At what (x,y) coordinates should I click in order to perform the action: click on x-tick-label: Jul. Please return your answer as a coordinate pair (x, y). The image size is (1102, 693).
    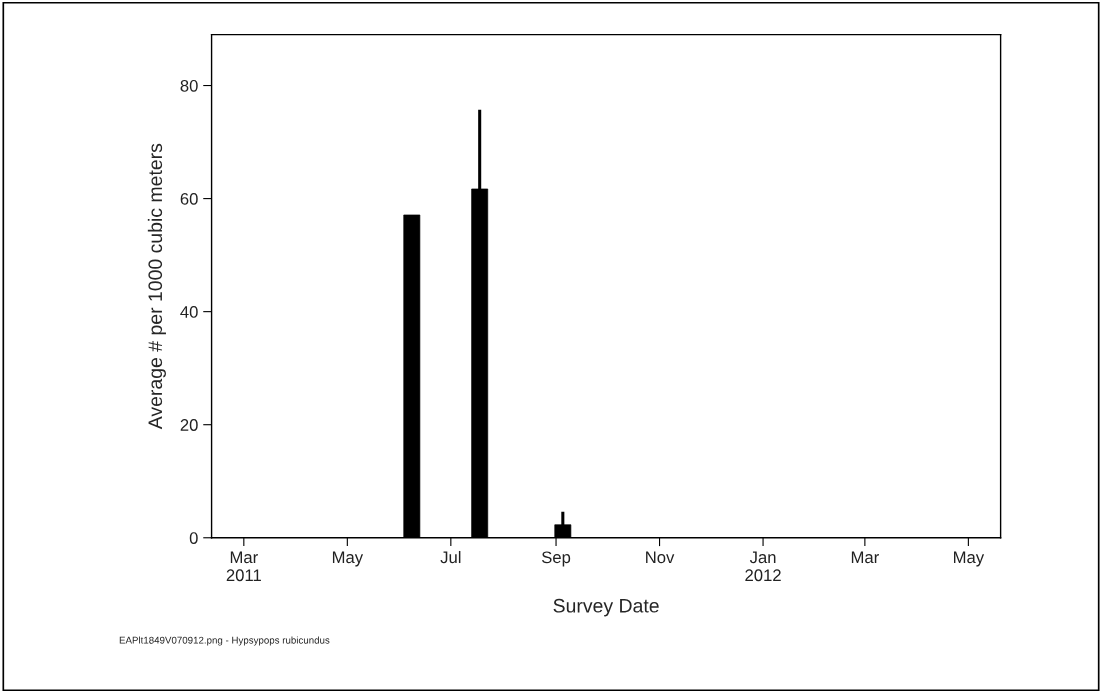
    Looking at the image, I should click on (450, 557).